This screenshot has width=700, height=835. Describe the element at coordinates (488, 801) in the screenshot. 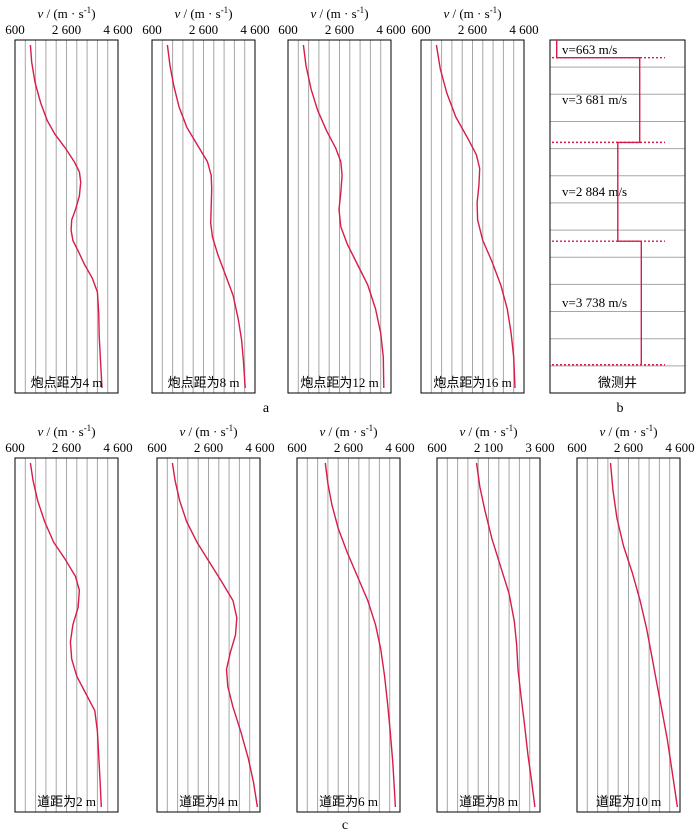

I see `panel-caption: 道距为8 m` at that location.